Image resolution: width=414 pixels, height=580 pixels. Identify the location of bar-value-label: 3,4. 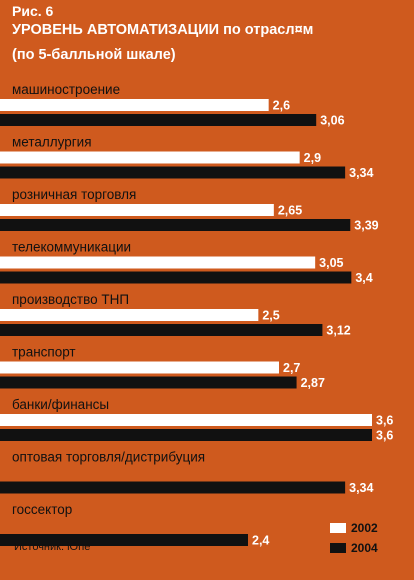
(363, 278).